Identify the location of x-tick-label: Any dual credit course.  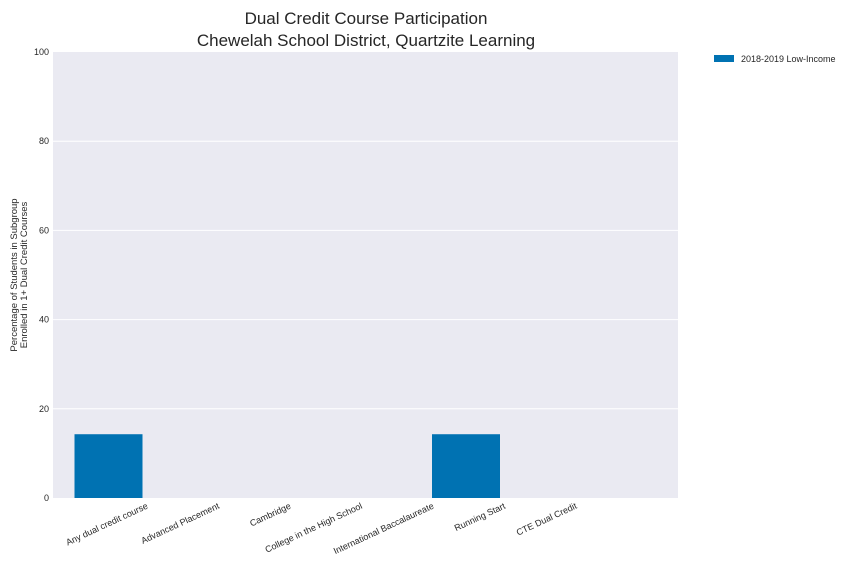
(106, 524).